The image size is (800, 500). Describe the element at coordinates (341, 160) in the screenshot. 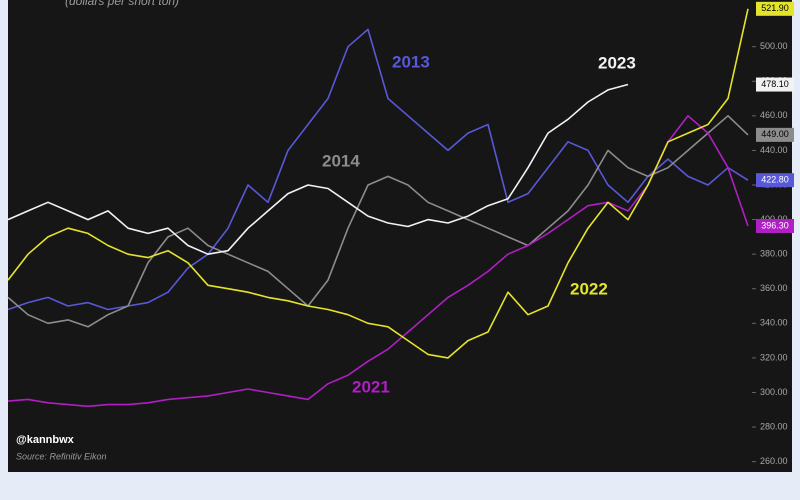

I see `series-label: 2014` at that location.